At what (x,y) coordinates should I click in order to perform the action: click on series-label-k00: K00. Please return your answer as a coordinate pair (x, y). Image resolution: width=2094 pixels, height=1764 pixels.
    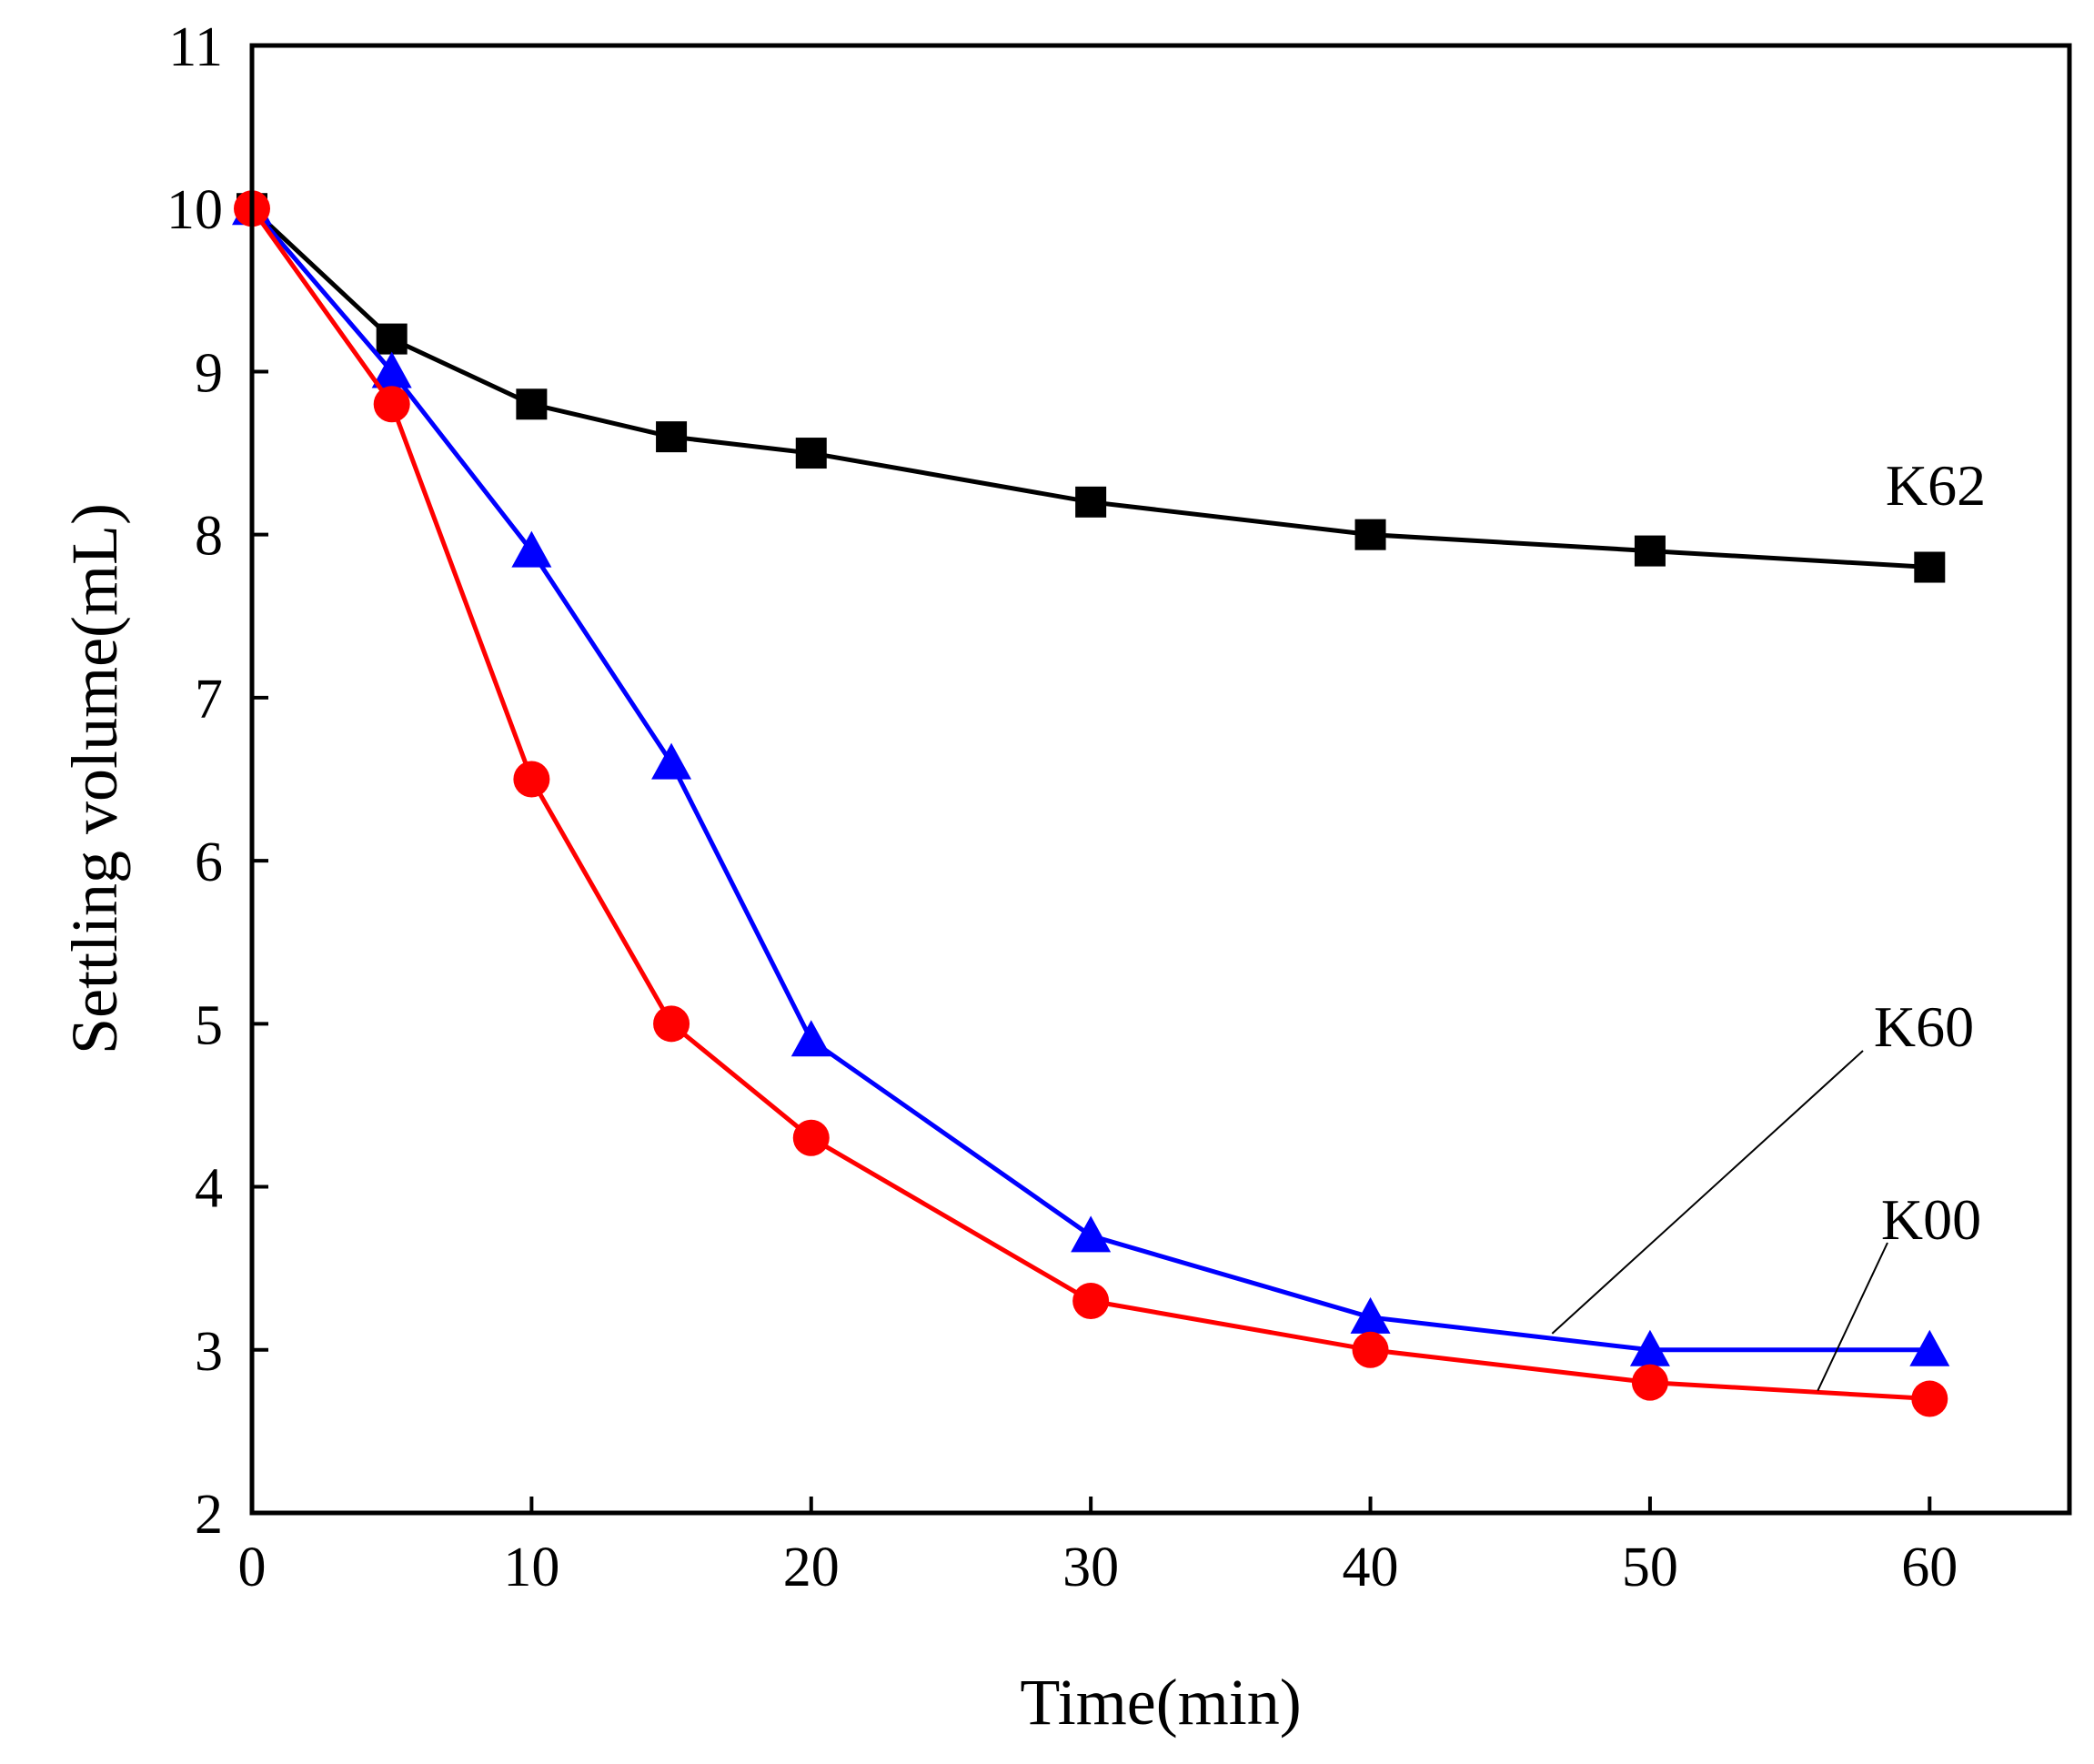
    Looking at the image, I should click on (1931, 1219).